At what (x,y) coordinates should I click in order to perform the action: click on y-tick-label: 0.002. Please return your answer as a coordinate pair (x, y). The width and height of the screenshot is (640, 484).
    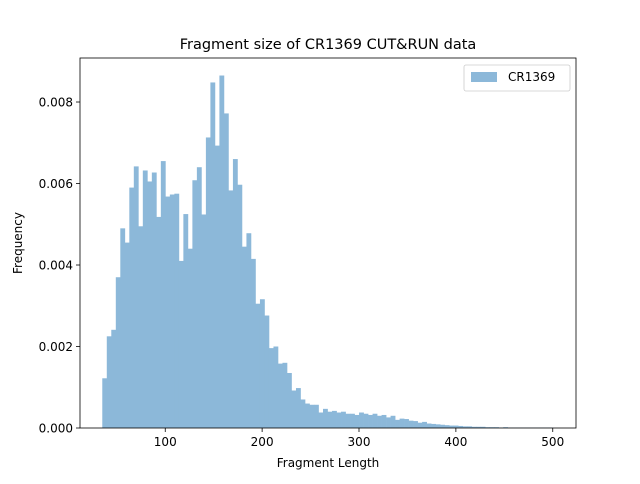
    Looking at the image, I should click on (56, 347).